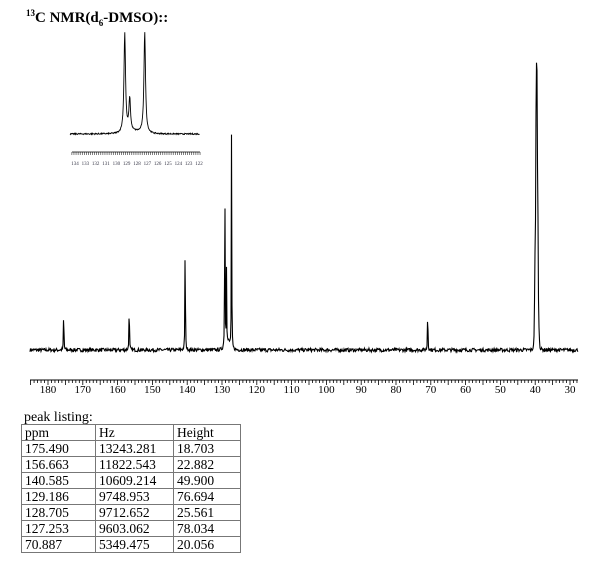 The width and height of the screenshot is (602, 573). I want to click on table-cell: 156.663, so click(58, 464).